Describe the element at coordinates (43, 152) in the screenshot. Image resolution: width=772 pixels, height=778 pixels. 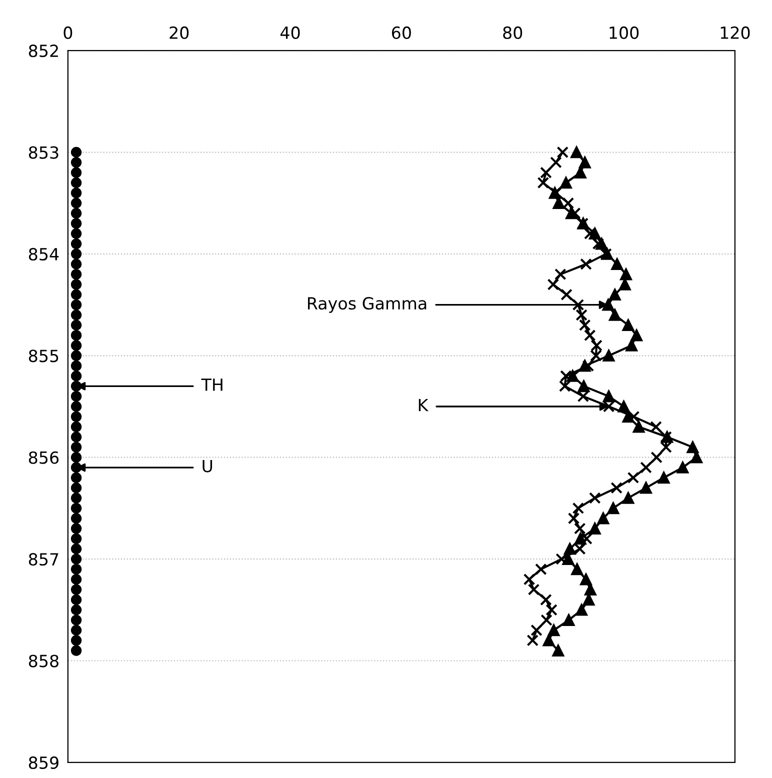
I see `y-tick-label: 853` at that location.